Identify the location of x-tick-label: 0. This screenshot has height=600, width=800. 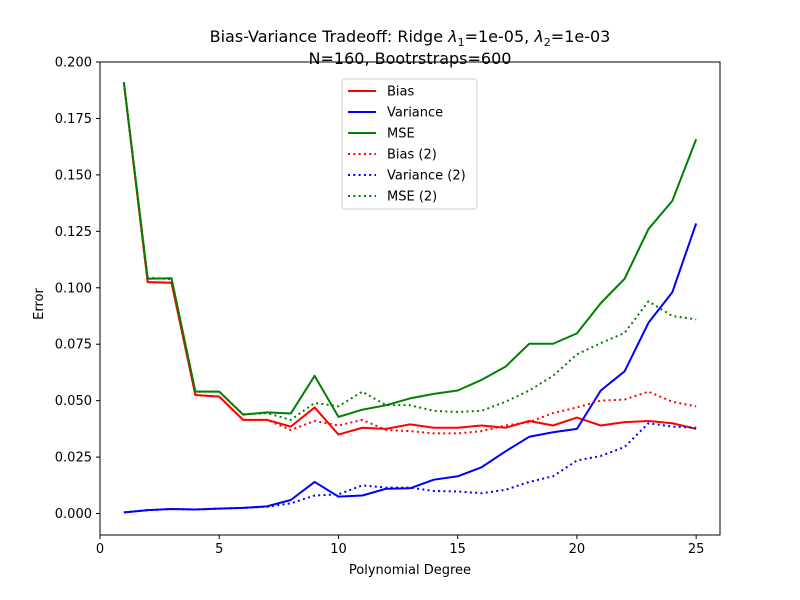
(100, 549).